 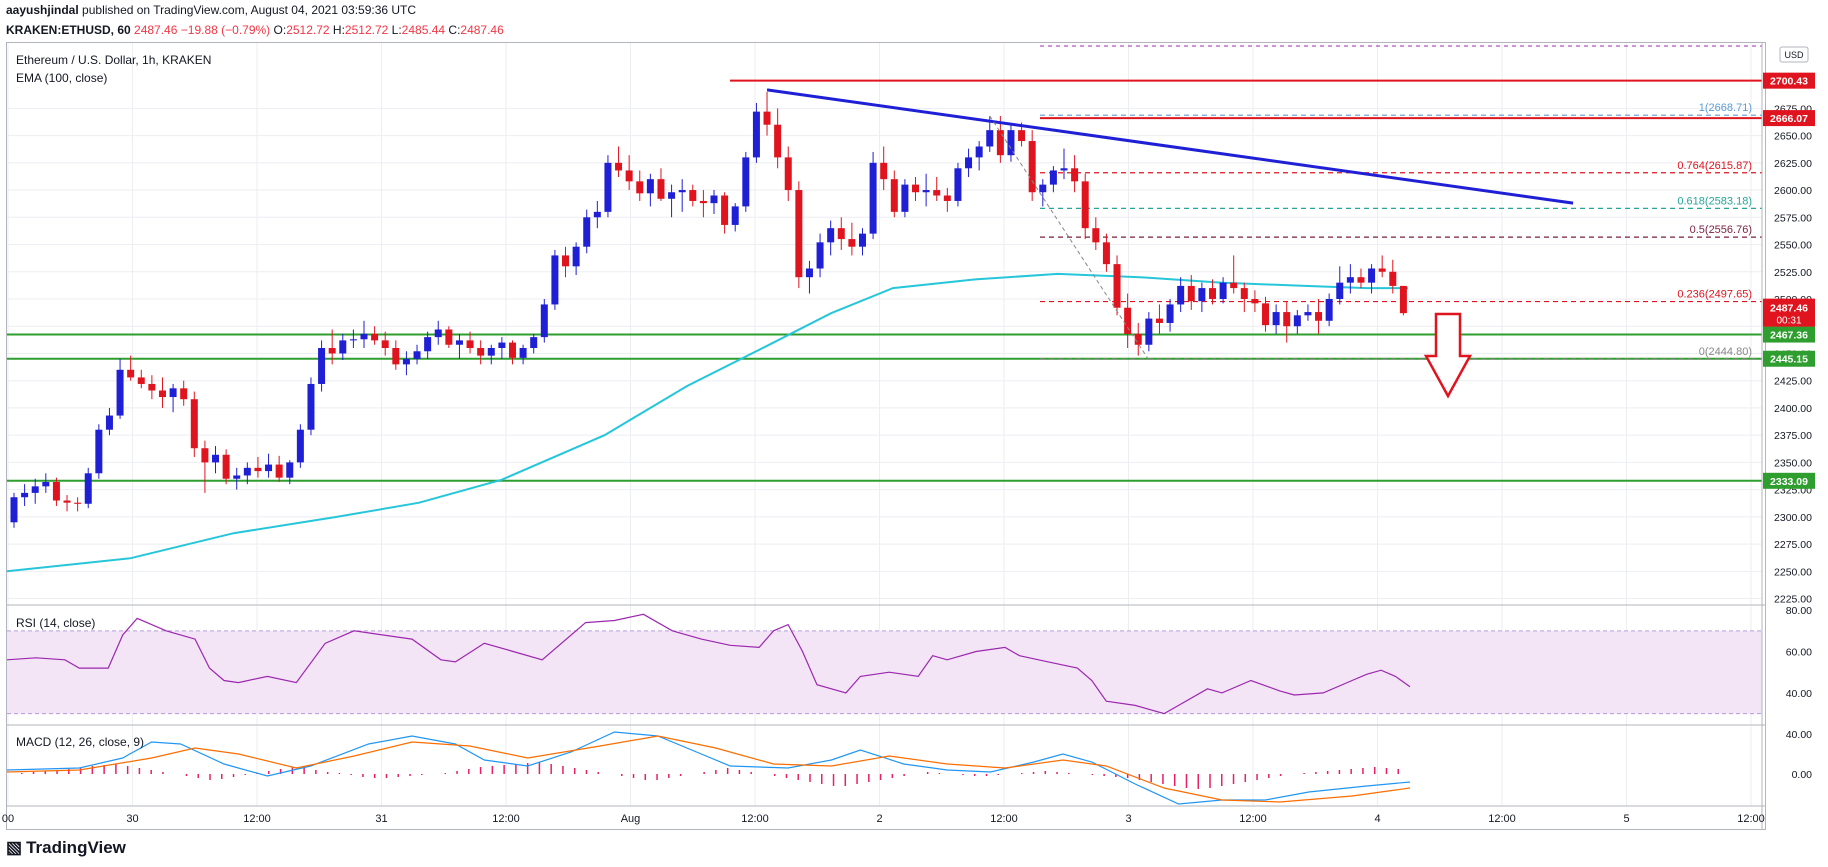 I want to click on price-tick-label: 2300.00, so click(x=1793, y=518).